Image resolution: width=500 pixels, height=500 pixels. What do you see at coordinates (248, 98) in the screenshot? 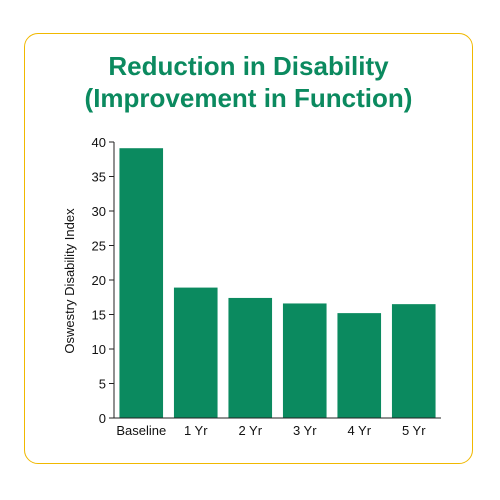
I see `chart-title-line-2: (Improvement in Function)` at bounding box center [248, 98].